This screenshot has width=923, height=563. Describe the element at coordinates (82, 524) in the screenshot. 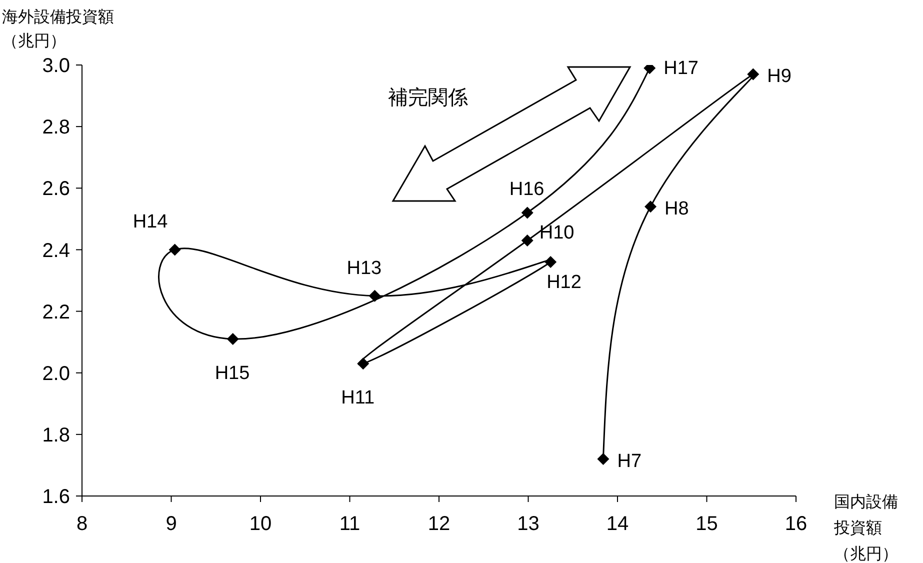

I see `x-tick-label: 8` at that location.